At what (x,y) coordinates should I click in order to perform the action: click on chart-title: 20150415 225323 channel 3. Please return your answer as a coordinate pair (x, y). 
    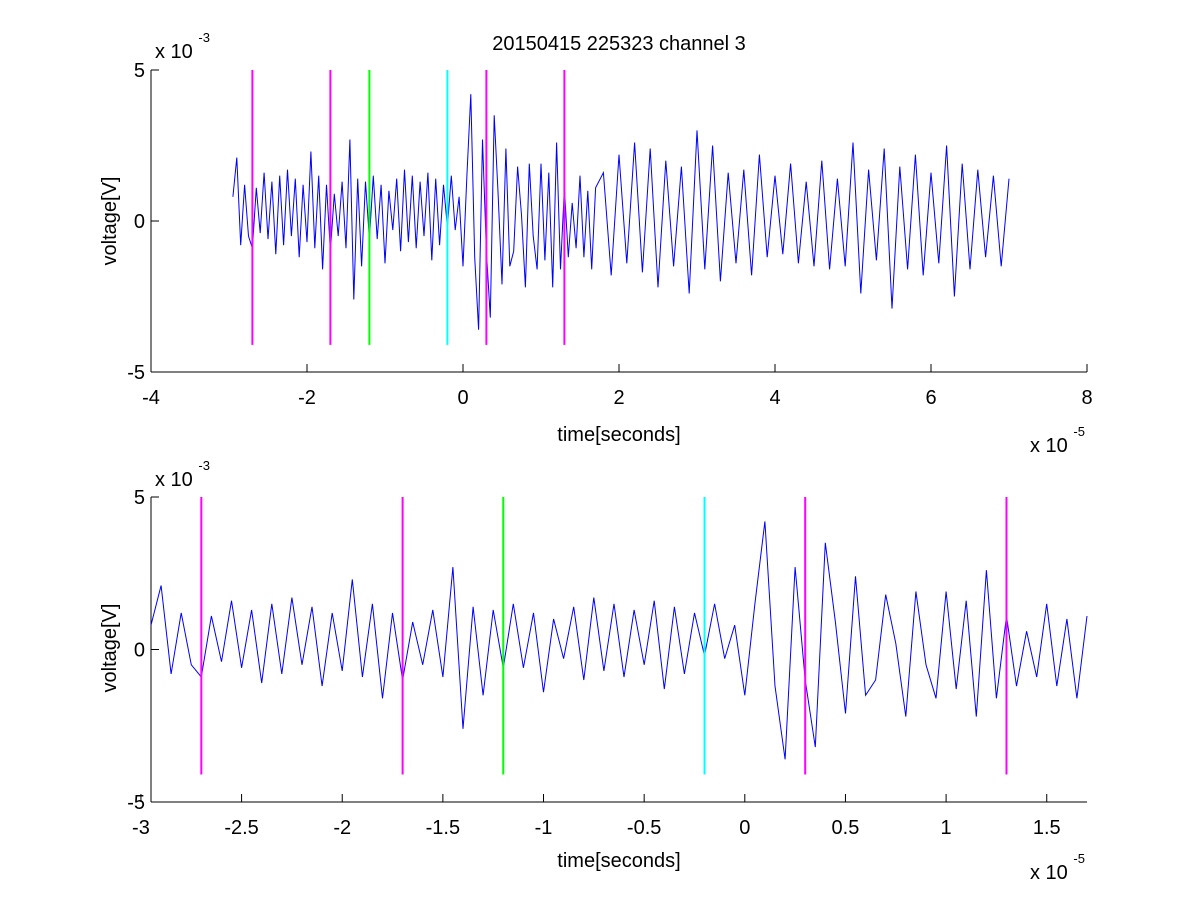
    Looking at the image, I should click on (619, 44).